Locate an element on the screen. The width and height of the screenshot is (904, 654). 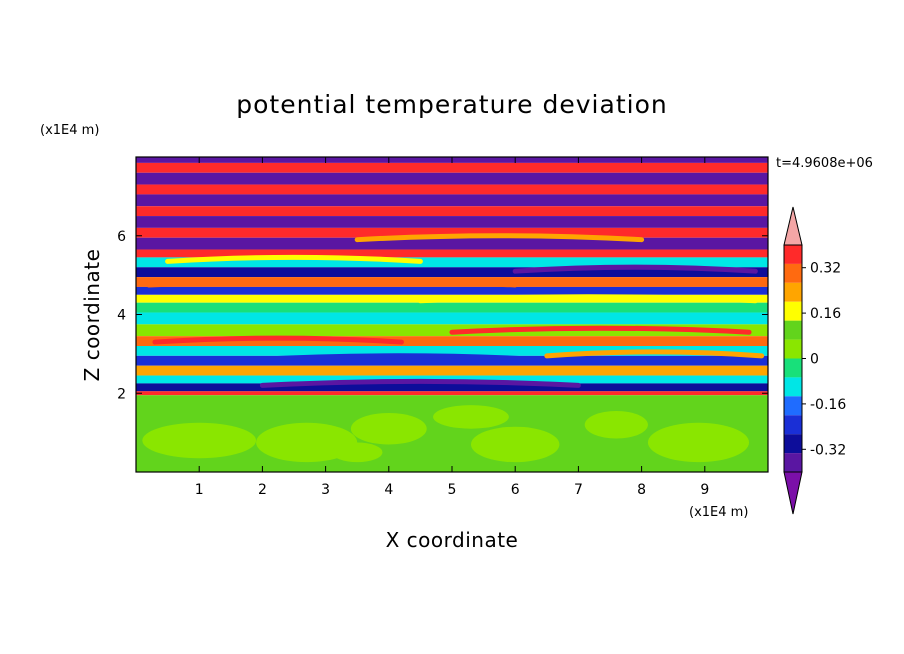
x-tick-label-8: 9 is located at coordinates (704, 490).